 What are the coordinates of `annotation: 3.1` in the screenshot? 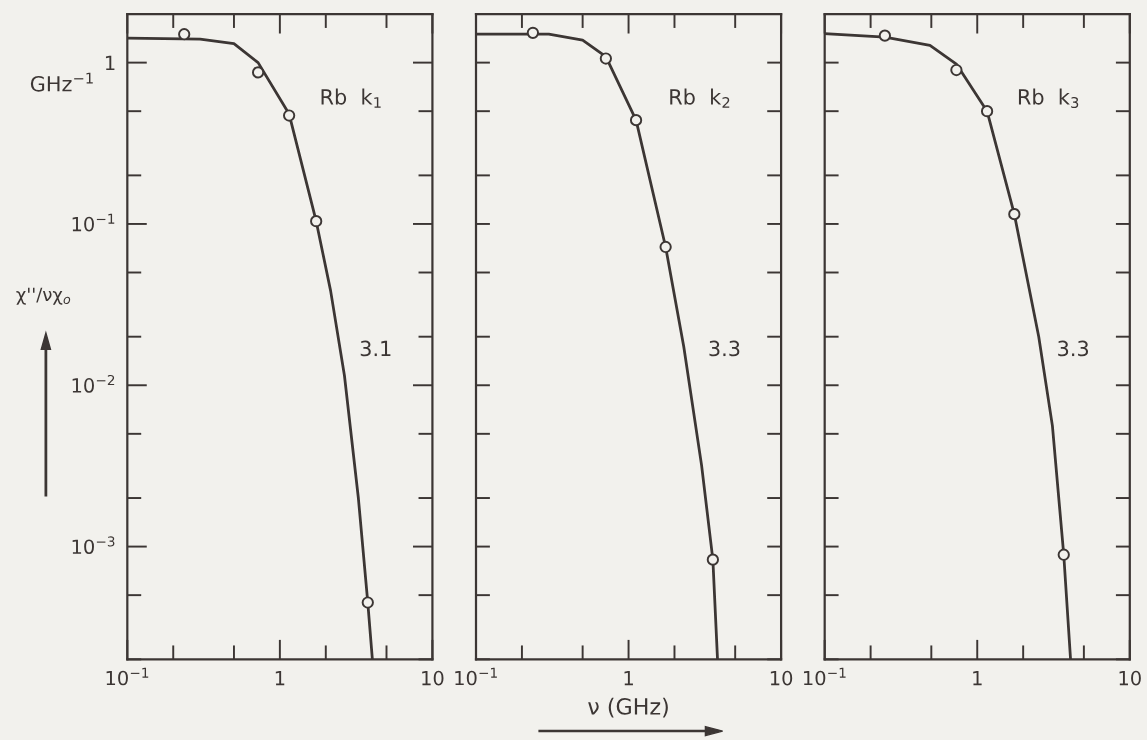 It's located at (375, 348).